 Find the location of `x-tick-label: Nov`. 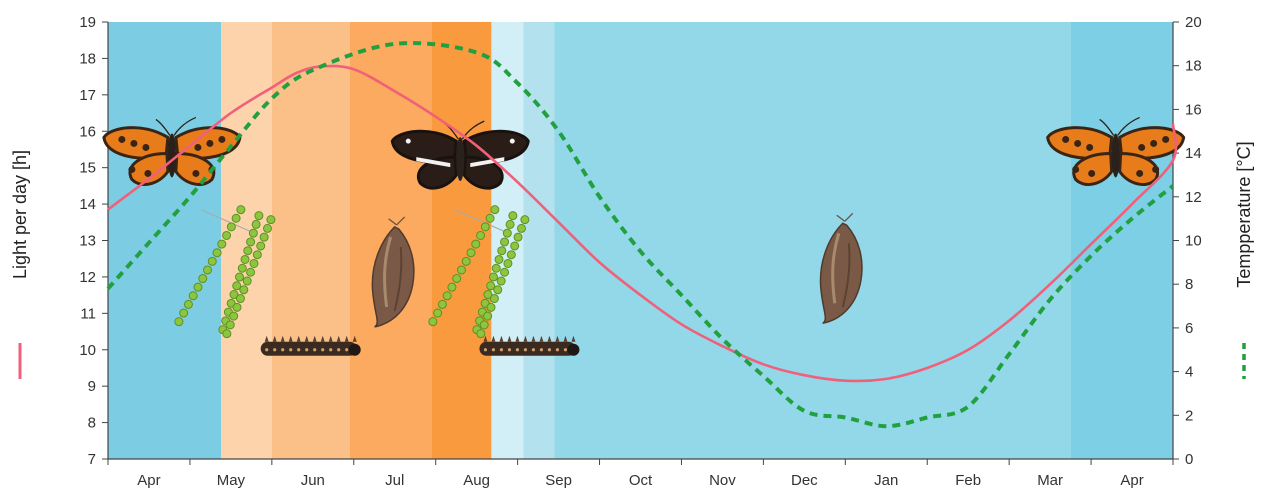

x-tick-label: Nov is located at coordinates (722, 480).